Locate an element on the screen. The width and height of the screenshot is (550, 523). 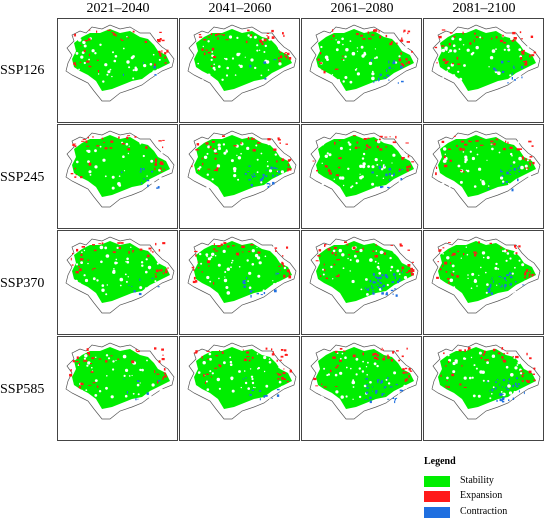
map-panel is located at coordinates (361, 70).